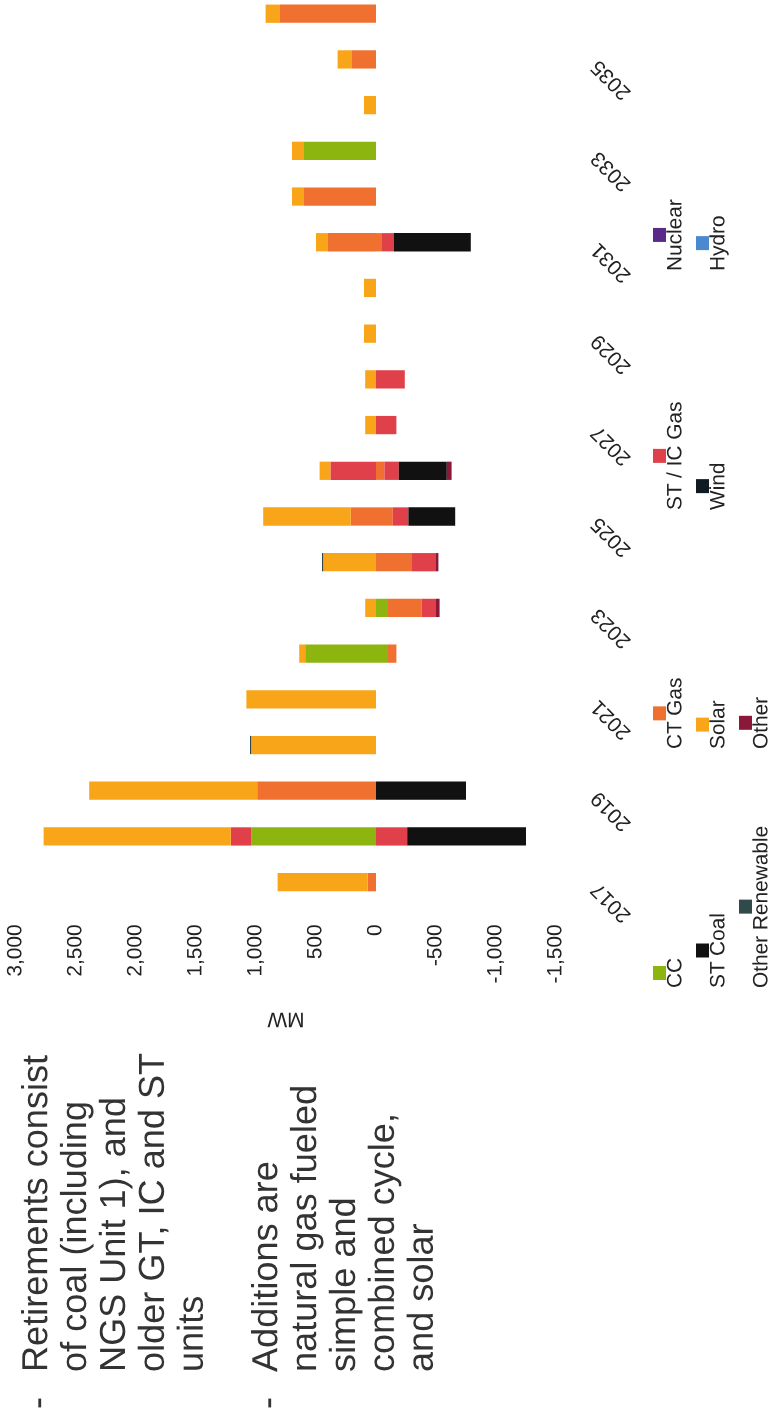 The image size is (783, 1418). Describe the element at coordinates (674, 972) in the screenshot. I see `legend-label: CC` at that location.